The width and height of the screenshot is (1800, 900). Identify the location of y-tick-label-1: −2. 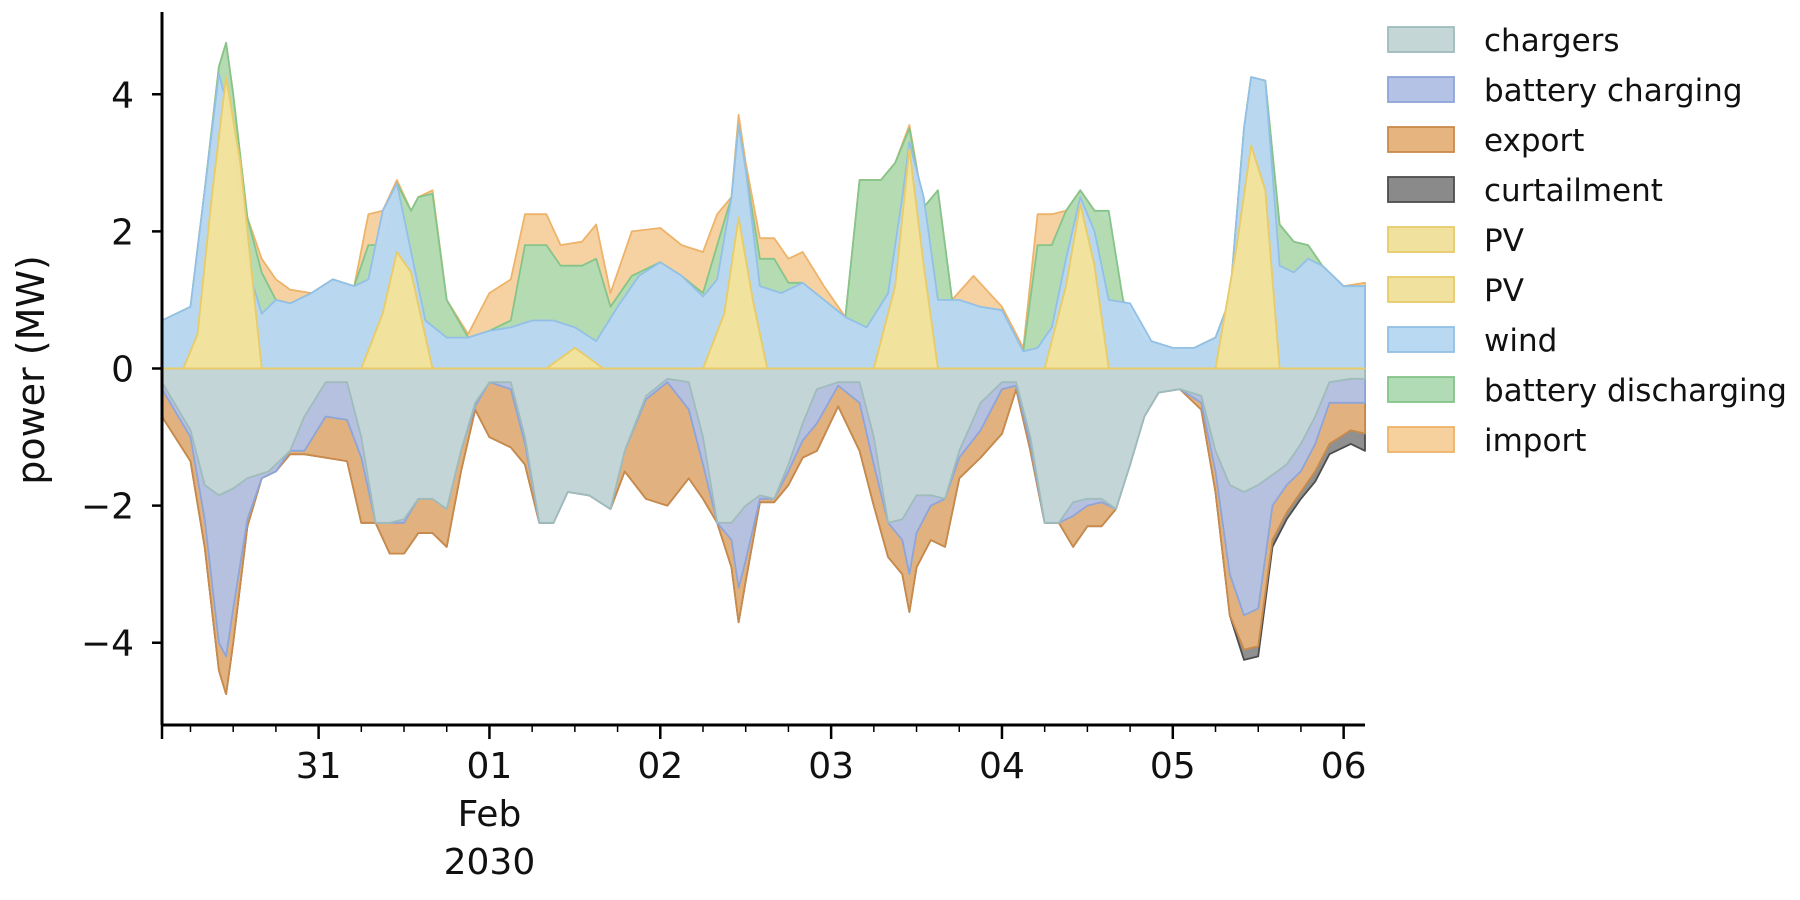
(107, 507).